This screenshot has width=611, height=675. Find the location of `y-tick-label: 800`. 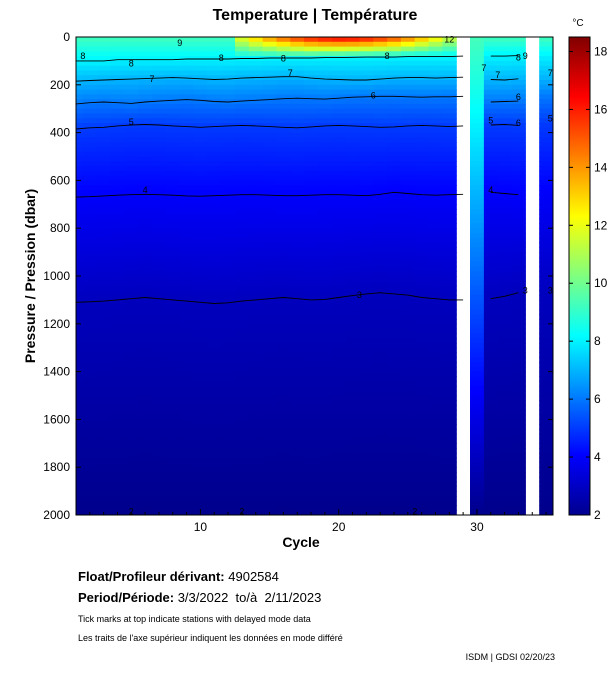

y-tick-label: 800 is located at coordinates (60, 228).